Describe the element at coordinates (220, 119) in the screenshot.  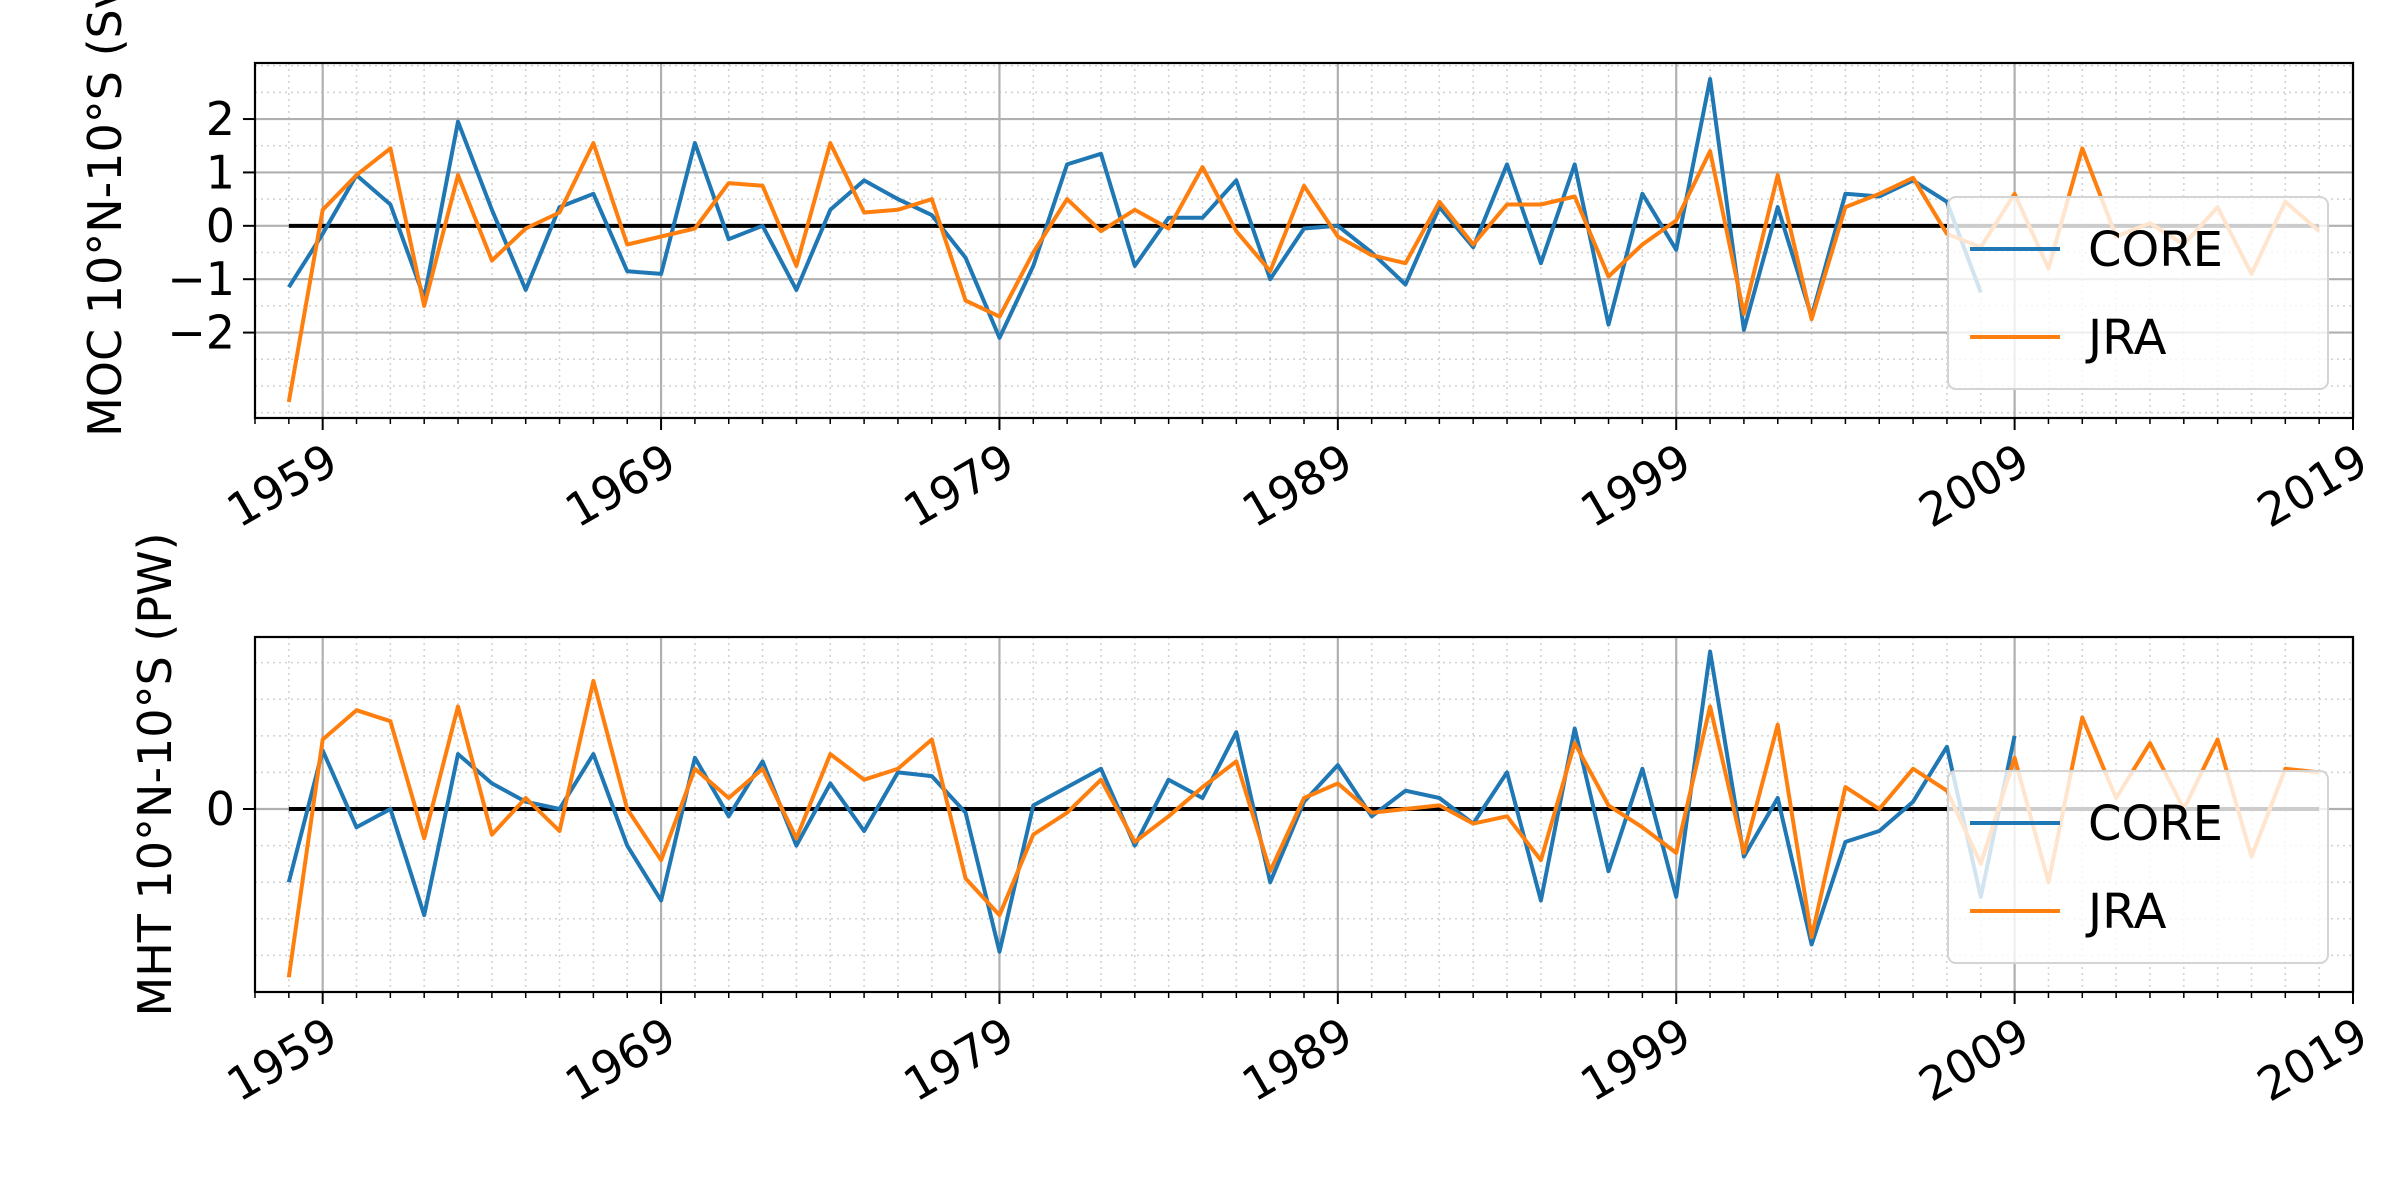
I see `y-tick-label: 2` at that location.